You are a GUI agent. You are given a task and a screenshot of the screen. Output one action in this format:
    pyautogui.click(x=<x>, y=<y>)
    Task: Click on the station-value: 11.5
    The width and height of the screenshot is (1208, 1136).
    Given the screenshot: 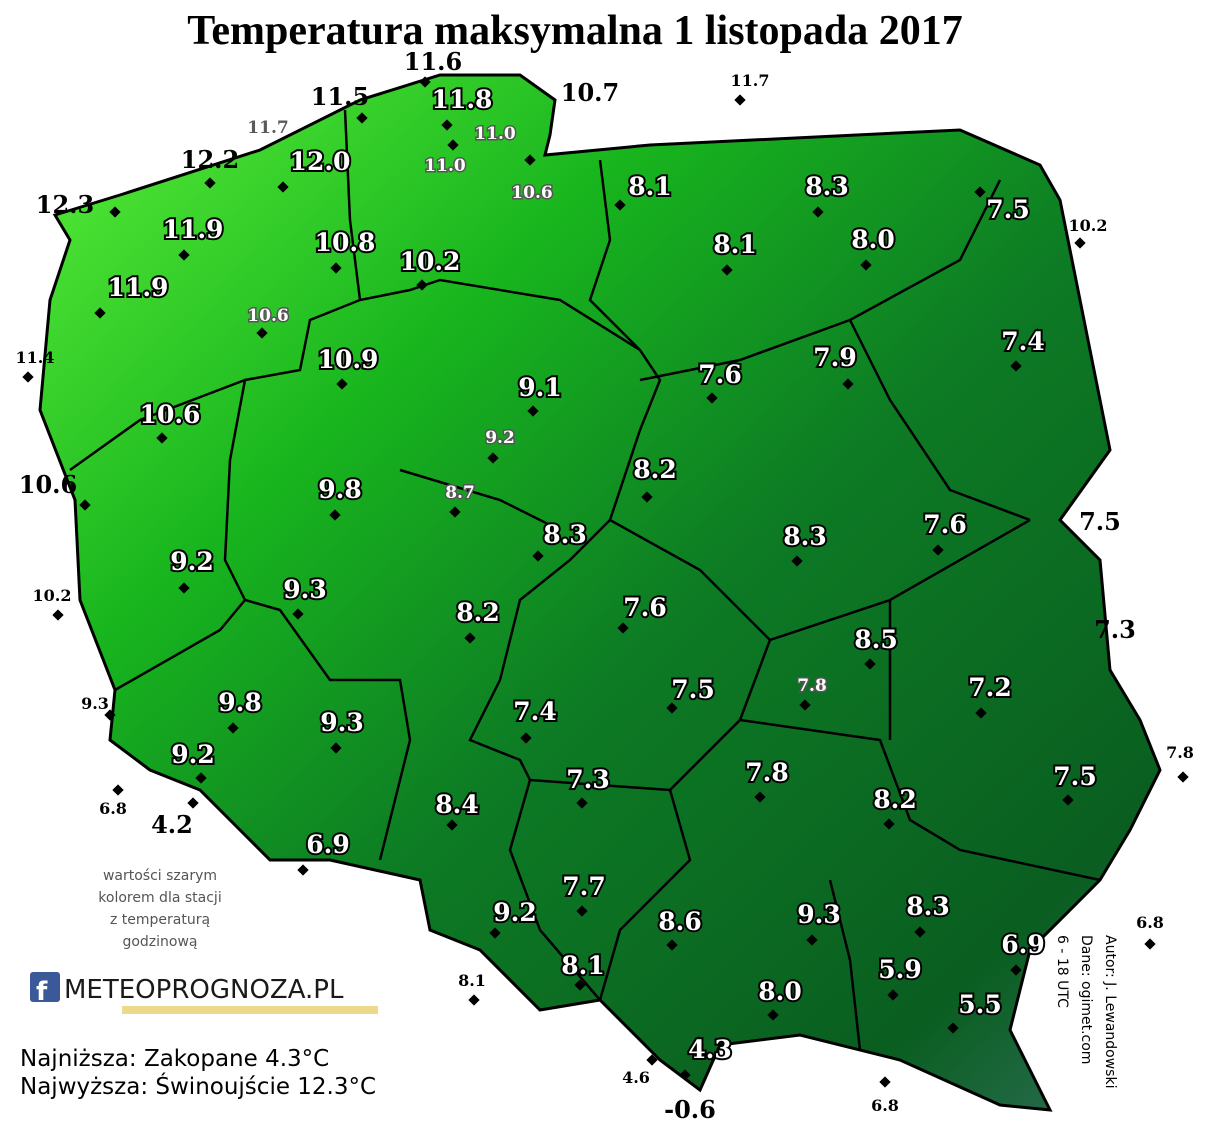 What is the action you would take?
    pyautogui.click(x=340, y=96)
    